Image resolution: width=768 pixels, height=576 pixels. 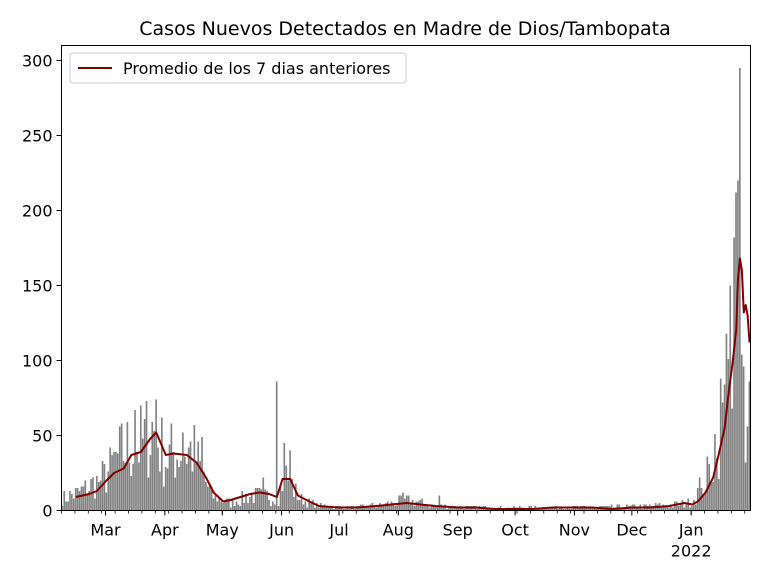 What do you see at coordinates (37, 61) in the screenshot?
I see `y-tick-label: 300` at bounding box center [37, 61].